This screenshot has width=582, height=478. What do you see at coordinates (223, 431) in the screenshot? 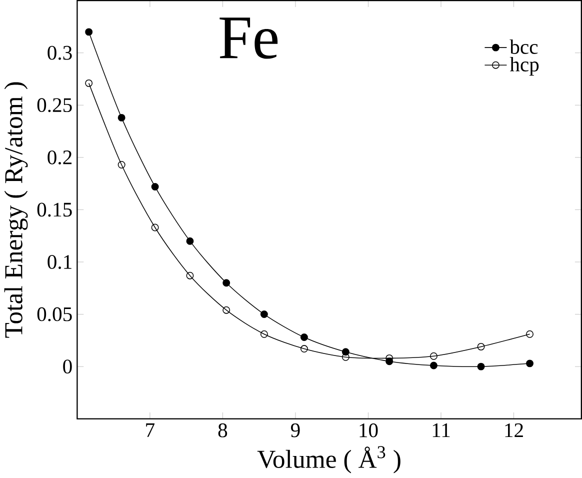
I see `x-tick-label: 8` at bounding box center [223, 431].